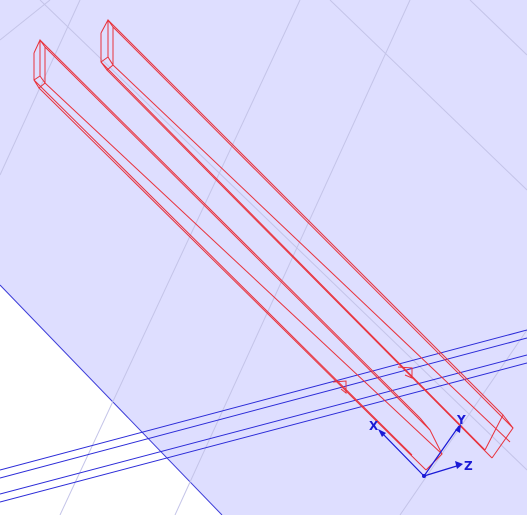  I want to click on axis-triad: X Y Z, so click(421, 445).